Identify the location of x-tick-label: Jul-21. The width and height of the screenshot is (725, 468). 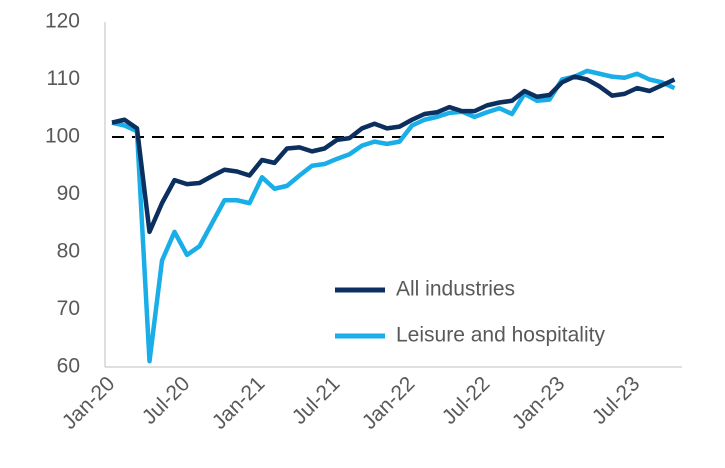
(316, 400).